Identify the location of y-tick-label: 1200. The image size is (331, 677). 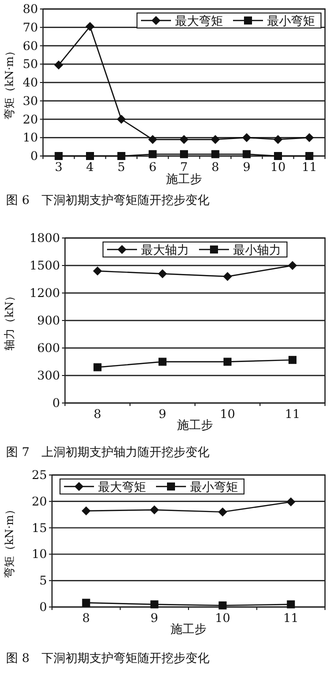
(44, 293).